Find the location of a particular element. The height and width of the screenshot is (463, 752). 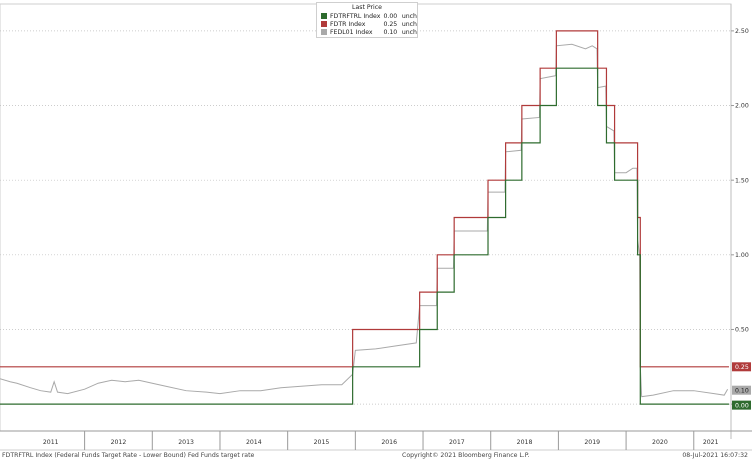

legend-name: FEDL01 Index is located at coordinates (351, 32).